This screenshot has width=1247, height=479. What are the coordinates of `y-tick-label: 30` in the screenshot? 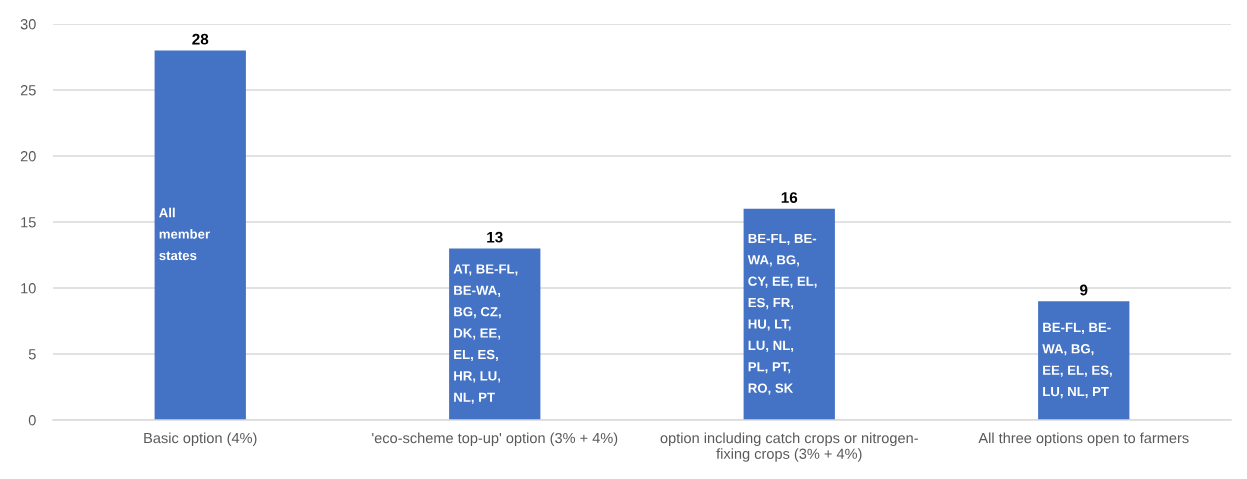 It's located at (28, 24).